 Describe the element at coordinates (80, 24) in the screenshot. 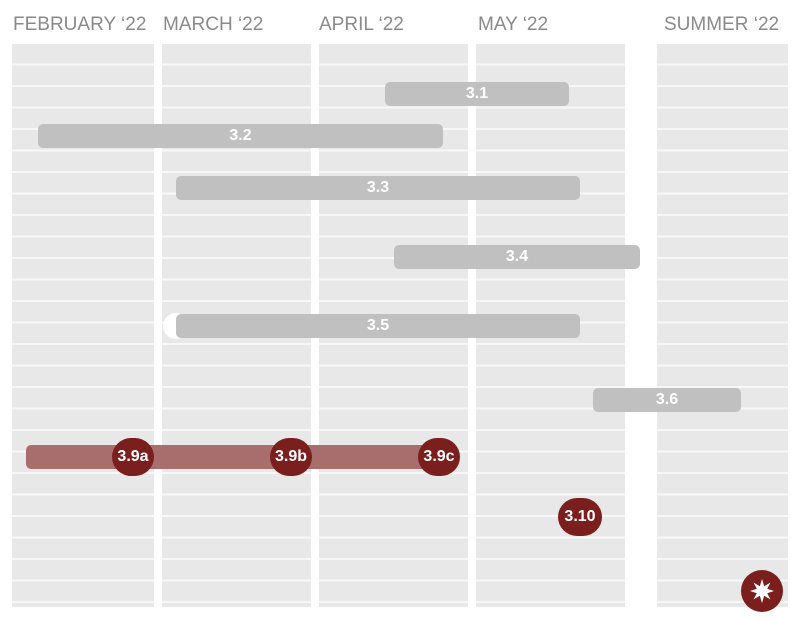

I see `column-header-february: FEBRUARY ‘22` at that location.